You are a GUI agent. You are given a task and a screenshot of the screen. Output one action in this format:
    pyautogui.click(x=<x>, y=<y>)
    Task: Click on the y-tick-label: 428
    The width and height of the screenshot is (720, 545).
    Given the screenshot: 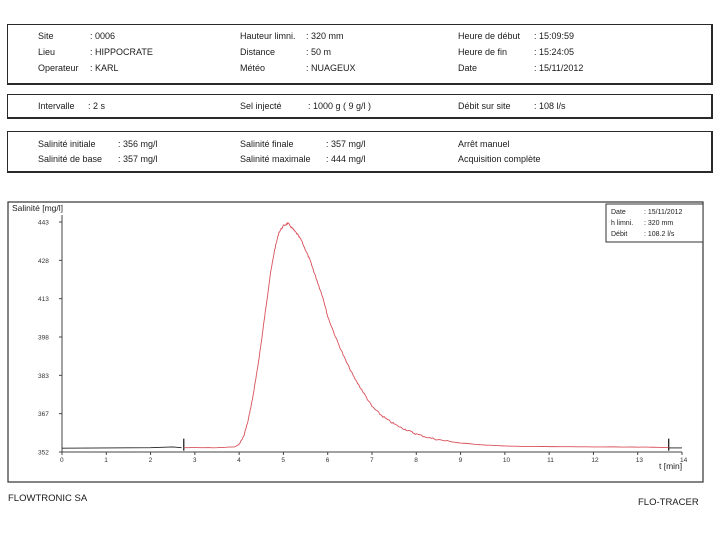 What is the action you would take?
    pyautogui.click(x=43, y=261)
    